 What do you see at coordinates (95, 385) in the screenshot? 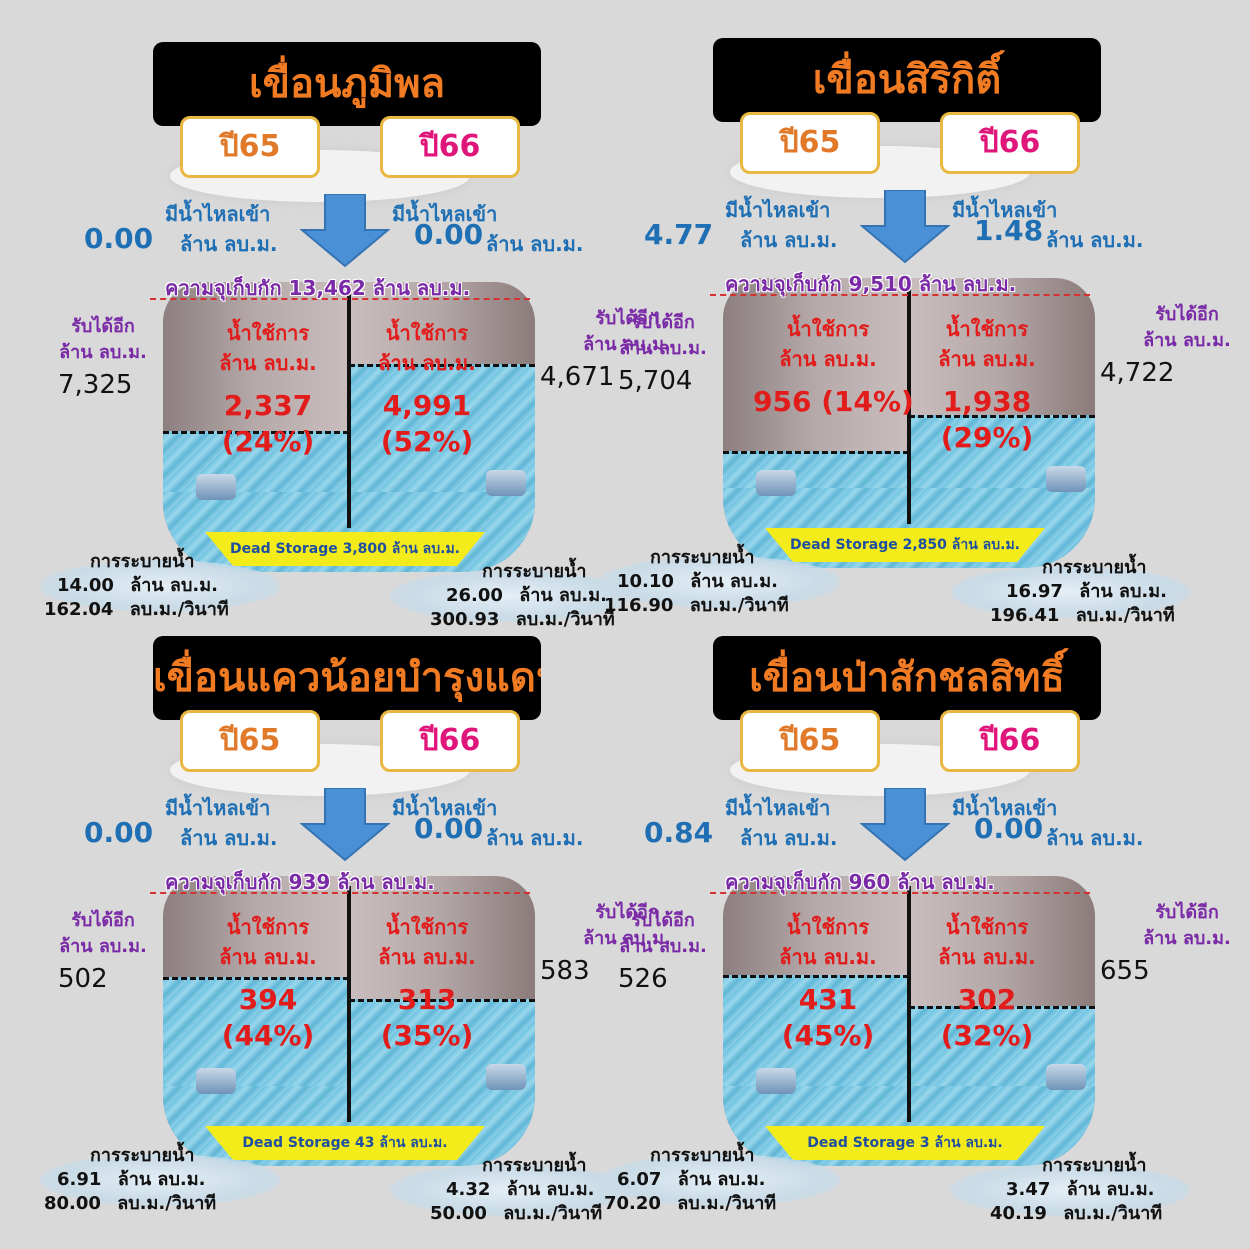
I see `receive-a-value: 7,325` at bounding box center [95, 385].